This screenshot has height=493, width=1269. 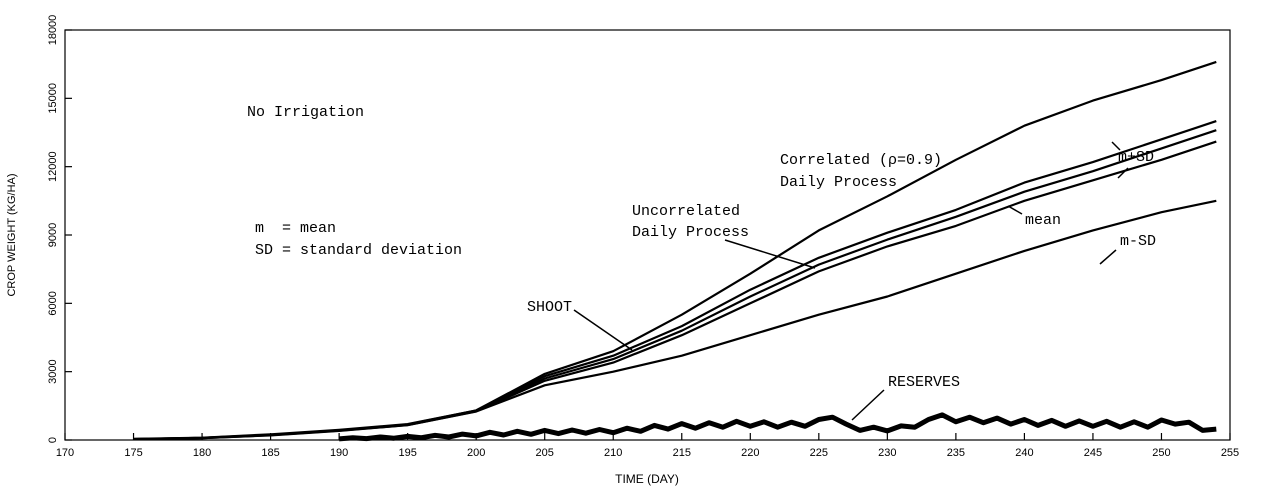 What do you see at coordinates (956, 453) in the screenshot?
I see `x-tick-label: 235` at bounding box center [956, 453].